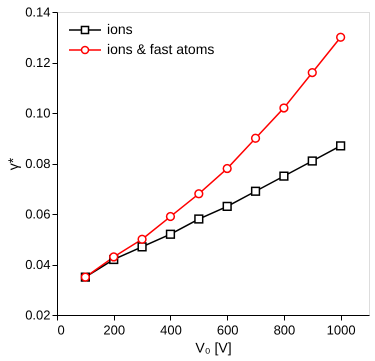 The height and width of the screenshot is (361, 375). I want to click on x-tick-label: 1000, so click(341, 330).